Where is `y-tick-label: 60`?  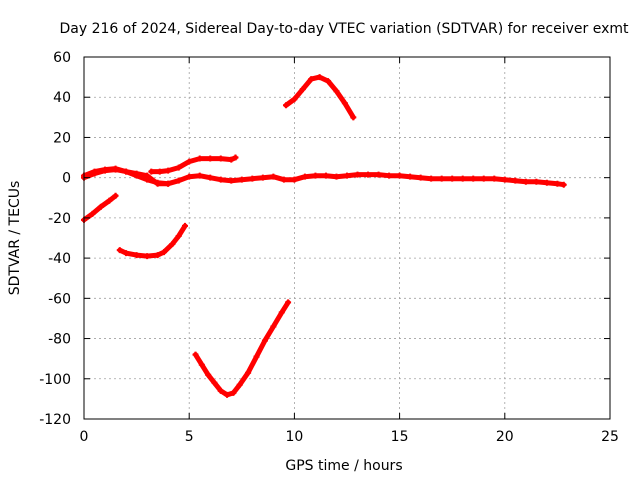 y-tick-label: 60 is located at coordinates (62, 58).